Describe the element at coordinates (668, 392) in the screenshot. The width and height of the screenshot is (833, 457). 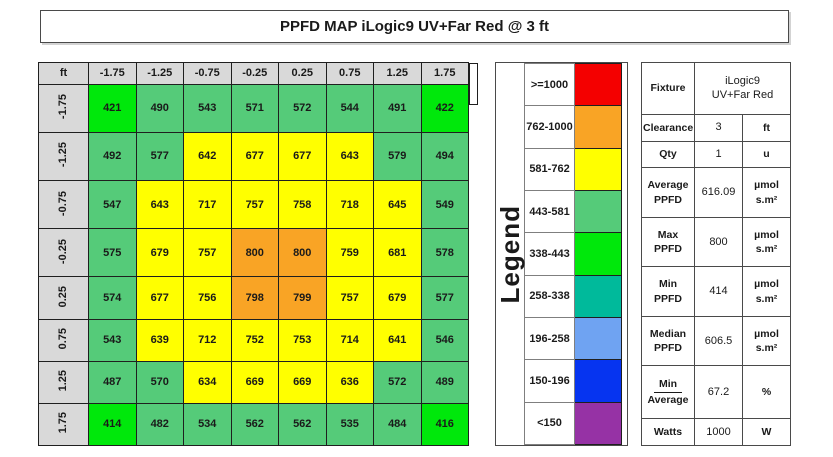
I see `stats-label: Min Average` at that location.